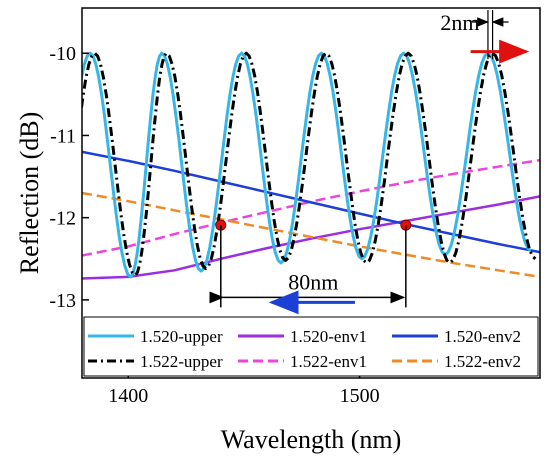 The width and height of the screenshot is (550, 467). Describe the element at coordinates (128, 396) in the screenshot. I see `x-tick-label-1400: 1400` at that location.